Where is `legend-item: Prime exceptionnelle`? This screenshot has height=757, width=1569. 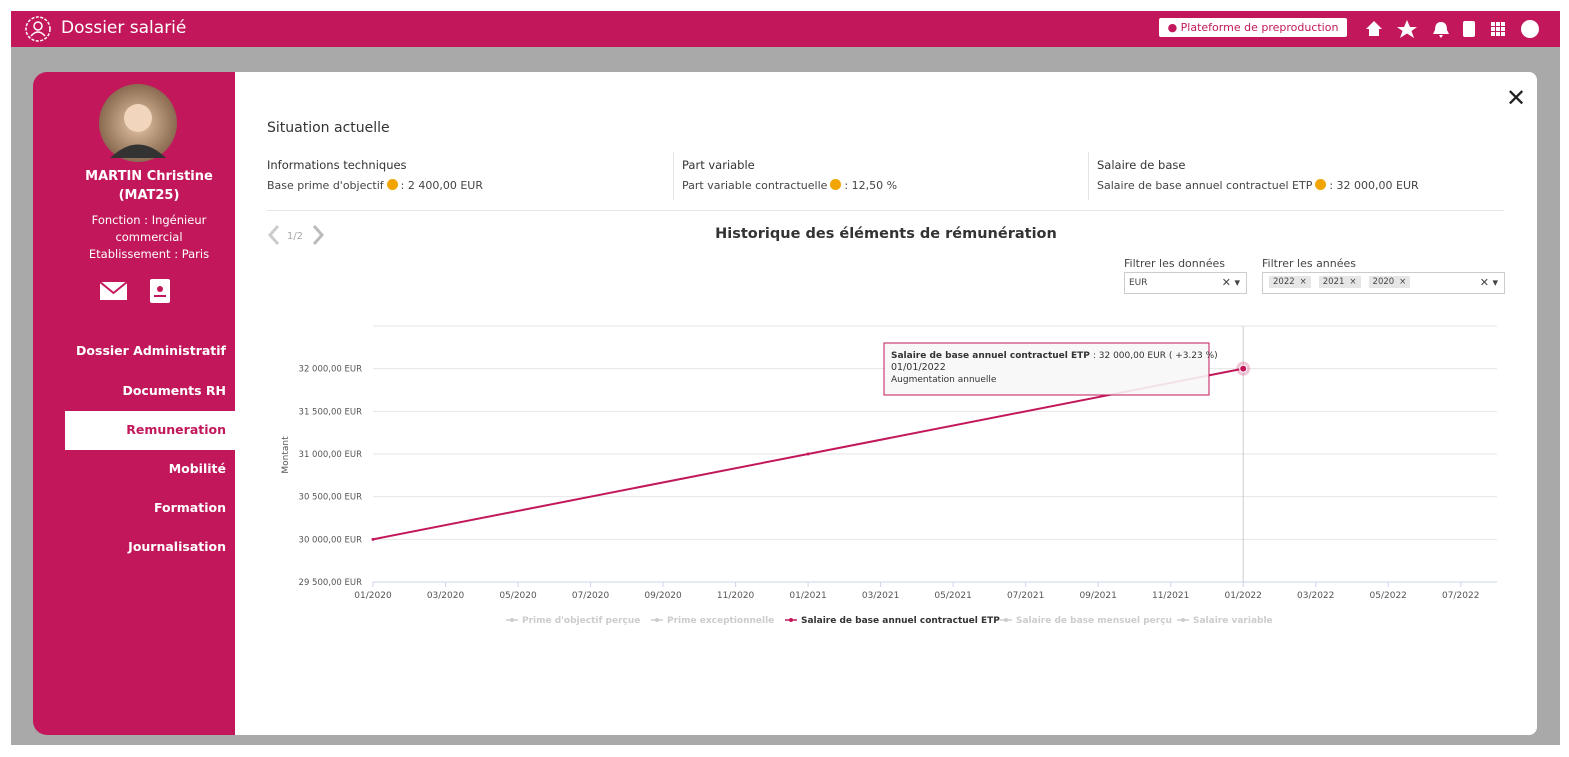
legend-item: Prime exceptionnelle is located at coordinates (720, 621).